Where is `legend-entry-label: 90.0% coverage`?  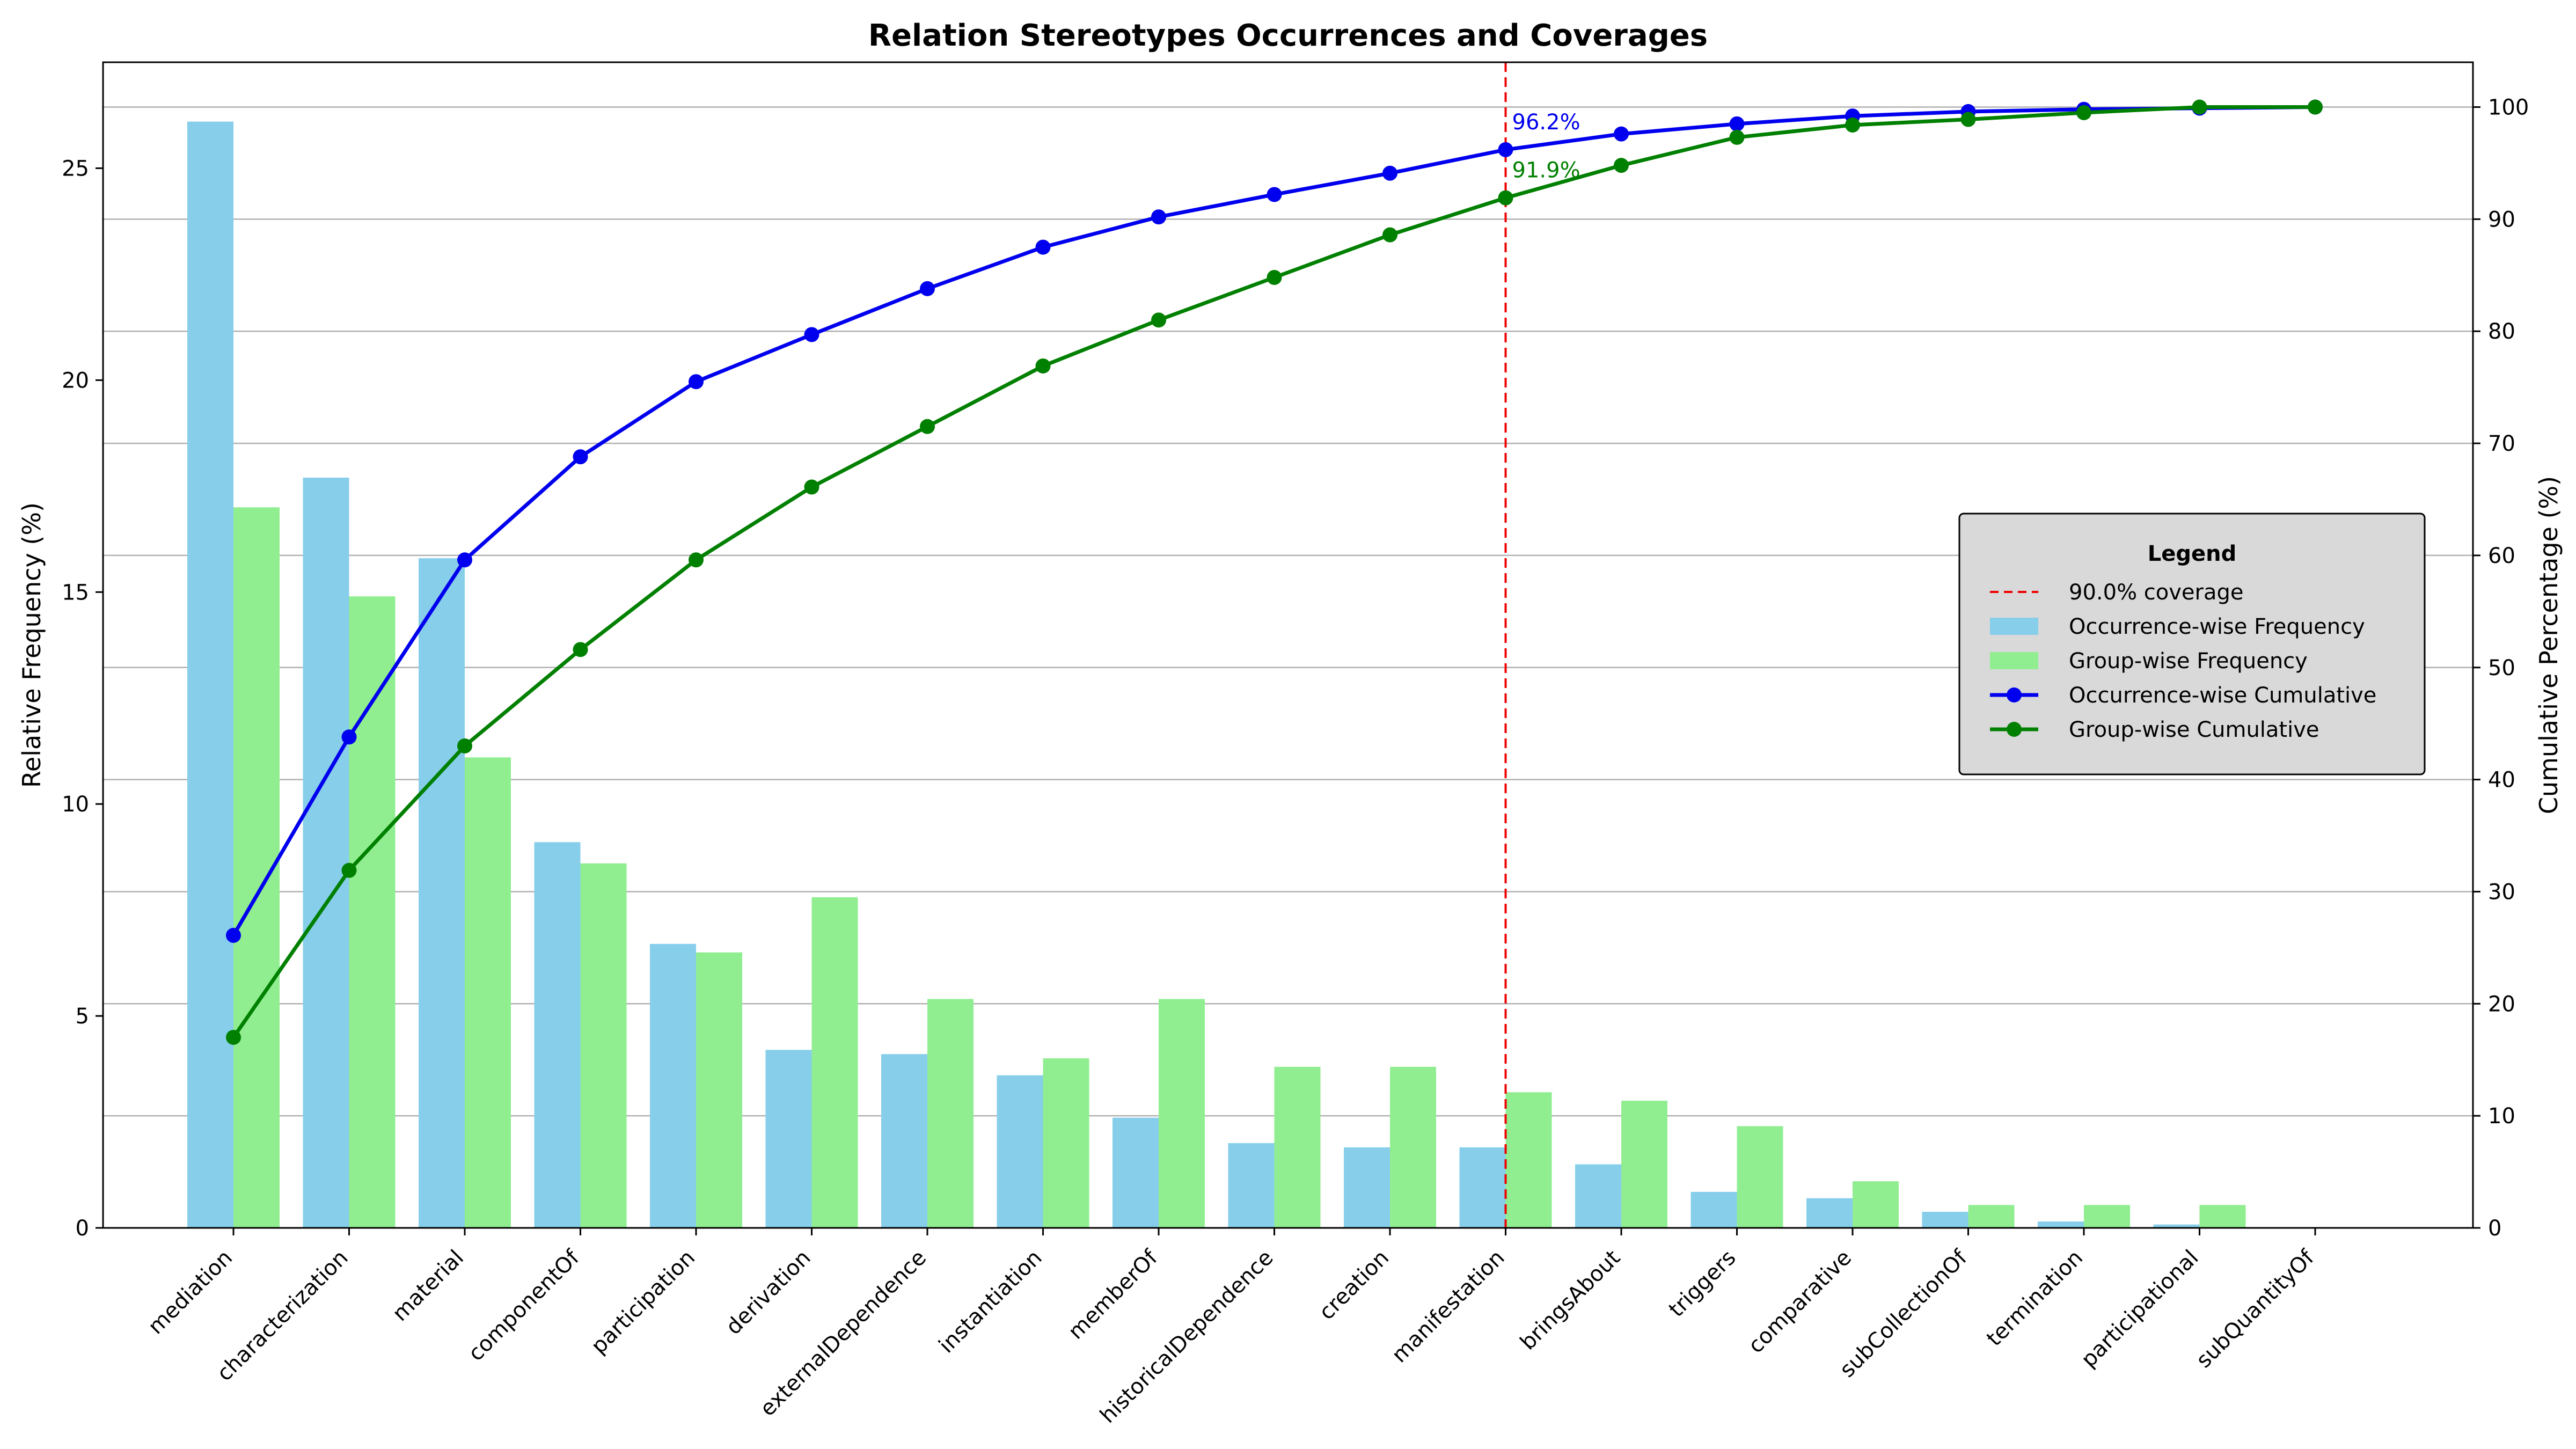
legend-entry-label: 90.0% coverage is located at coordinates (2156, 592).